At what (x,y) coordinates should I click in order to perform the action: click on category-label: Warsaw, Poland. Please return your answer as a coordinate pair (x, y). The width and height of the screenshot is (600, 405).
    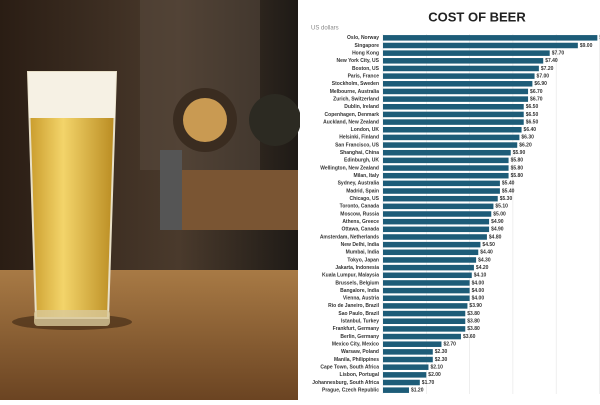
    Looking at the image, I should click on (360, 352).